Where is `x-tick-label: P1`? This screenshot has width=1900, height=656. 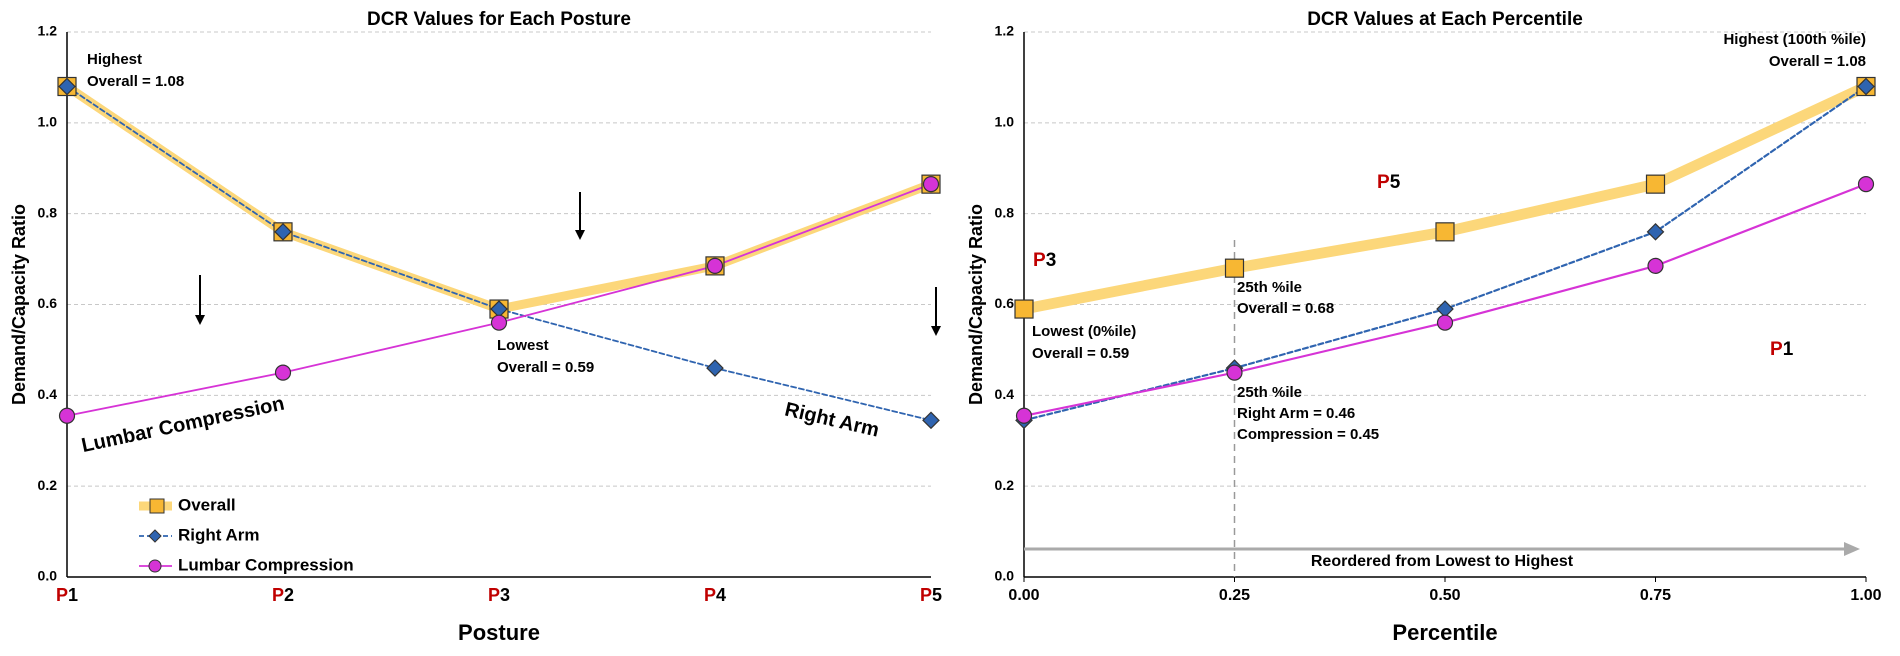
x-tick-label: P1 is located at coordinates (67, 595).